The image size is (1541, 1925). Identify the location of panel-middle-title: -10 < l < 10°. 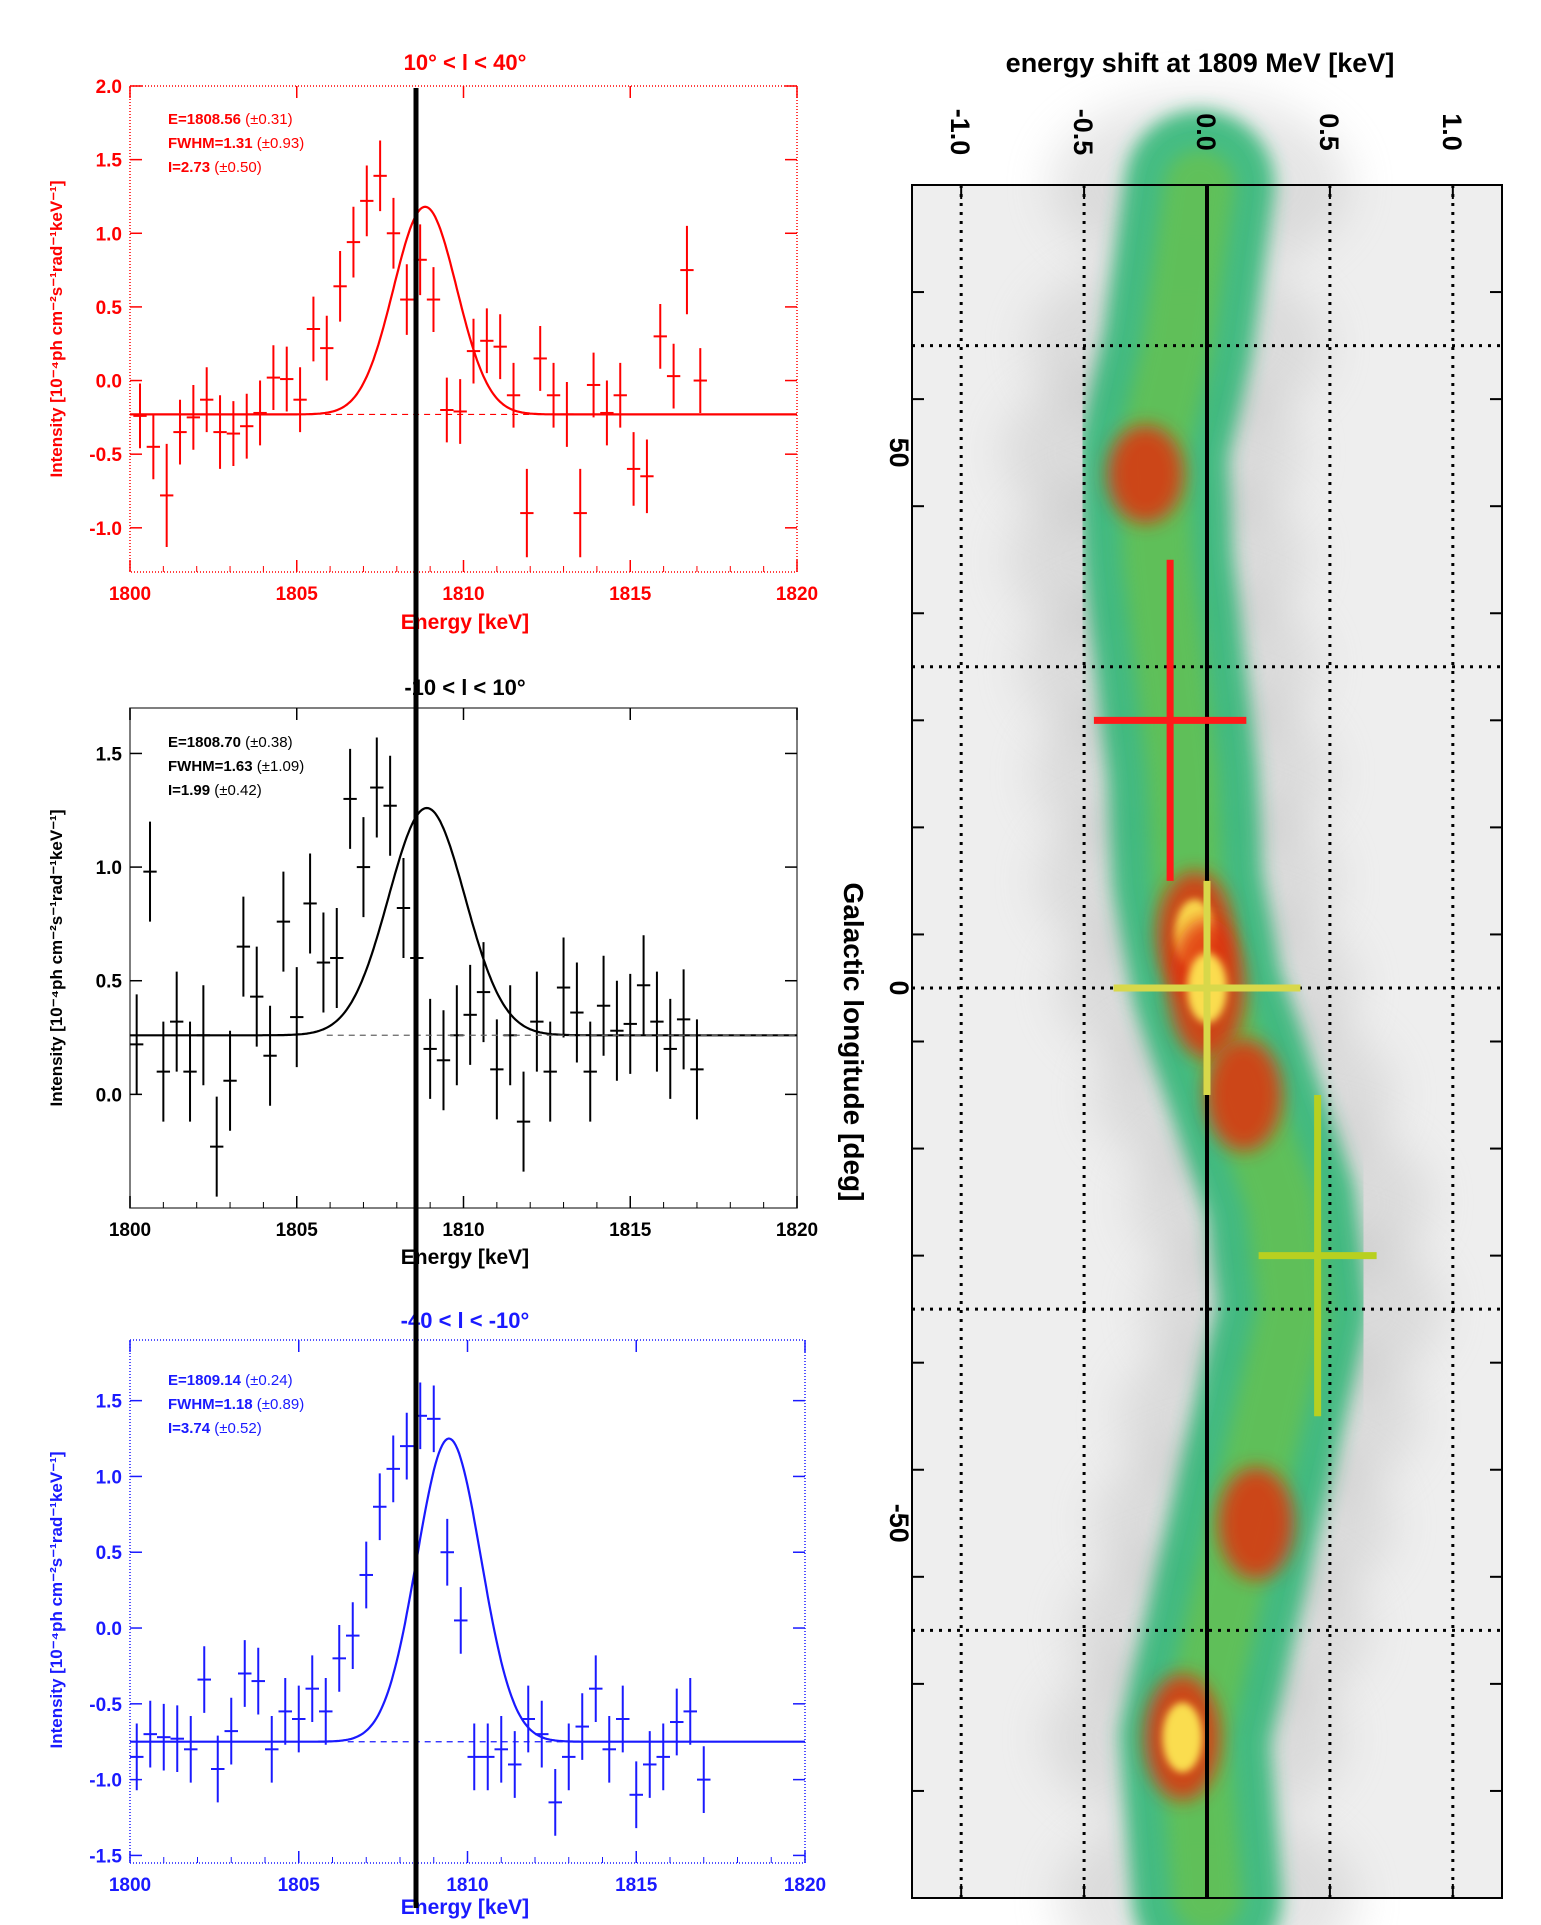
(464, 687).